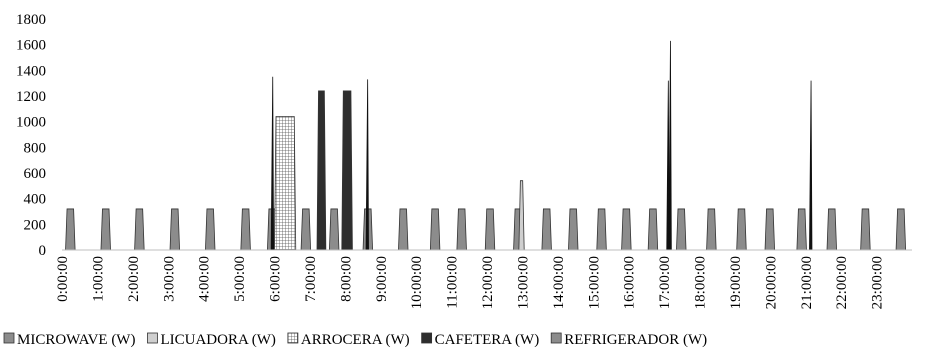 The image size is (949, 351). What do you see at coordinates (134, 279) in the screenshot?
I see `x-tick-label: 2:00:00` at bounding box center [134, 279].